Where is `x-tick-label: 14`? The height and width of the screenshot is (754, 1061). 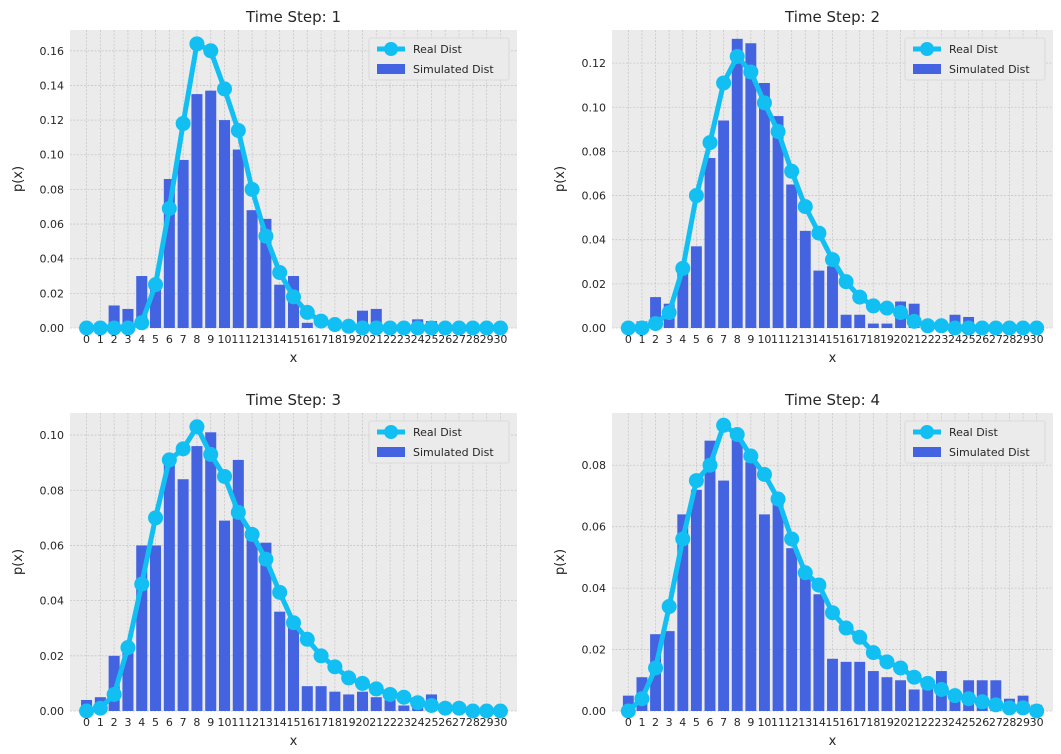 x-tick-label: 14 is located at coordinates (280, 339).